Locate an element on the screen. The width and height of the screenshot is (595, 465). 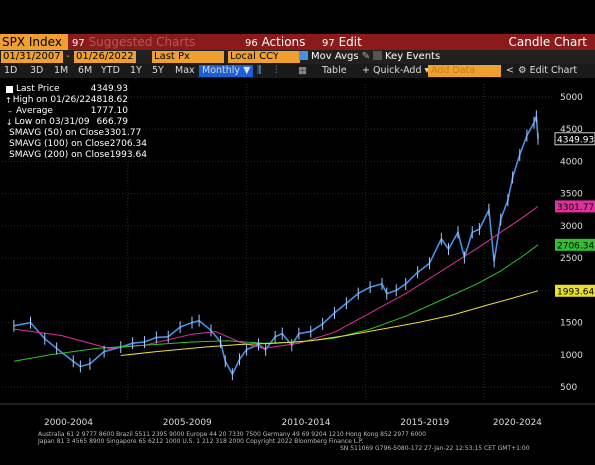
end-date-field: 01/26/2022 is located at coordinates (105, 57).